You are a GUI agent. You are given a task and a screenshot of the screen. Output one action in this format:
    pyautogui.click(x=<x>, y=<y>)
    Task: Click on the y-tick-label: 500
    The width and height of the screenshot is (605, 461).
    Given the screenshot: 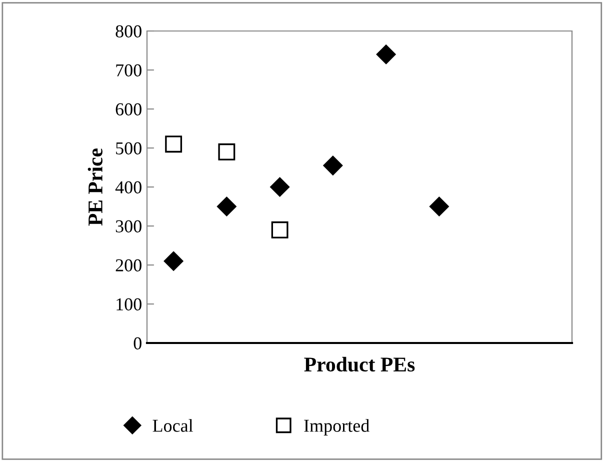 What is the action you would take?
    pyautogui.click(x=129, y=148)
    